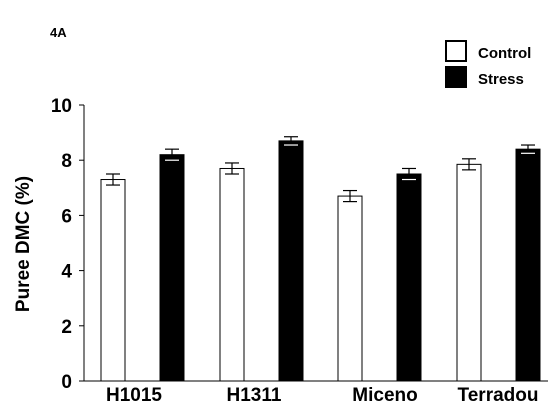  What do you see at coordinates (528, 265) in the screenshot?
I see `bar-stress-terradou` at bounding box center [528, 265].